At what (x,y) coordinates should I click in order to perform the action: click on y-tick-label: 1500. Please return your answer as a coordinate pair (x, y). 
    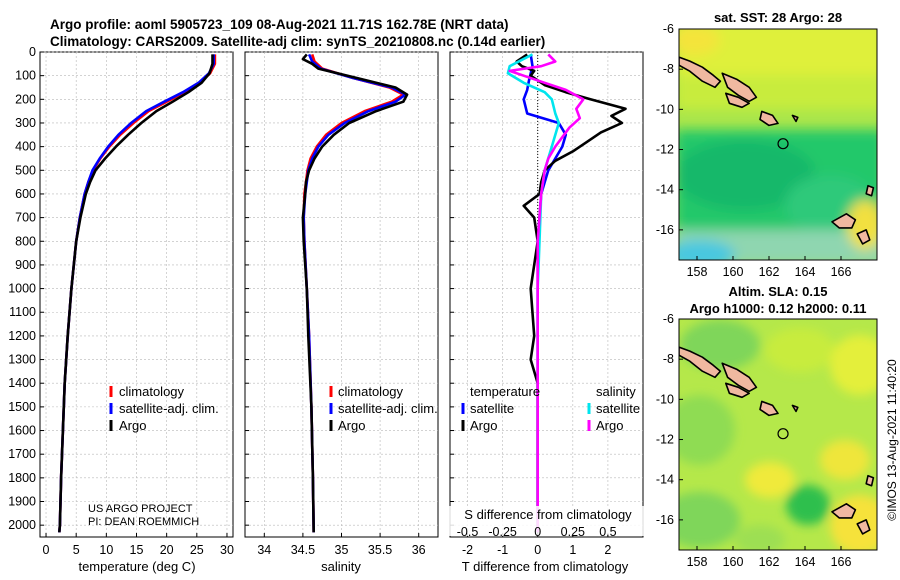
    Looking at the image, I should click on (22, 407).